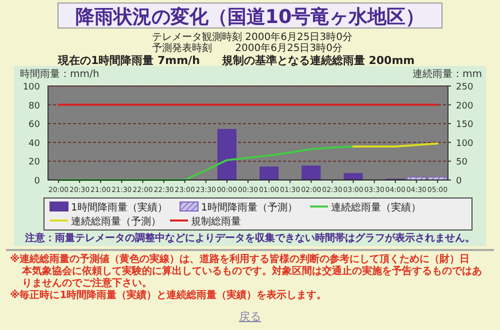 The height and width of the screenshot is (330, 500). What do you see at coordinates (462, 163) in the screenshot?
I see `y2-tick-label: 50` at bounding box center [462, 163].